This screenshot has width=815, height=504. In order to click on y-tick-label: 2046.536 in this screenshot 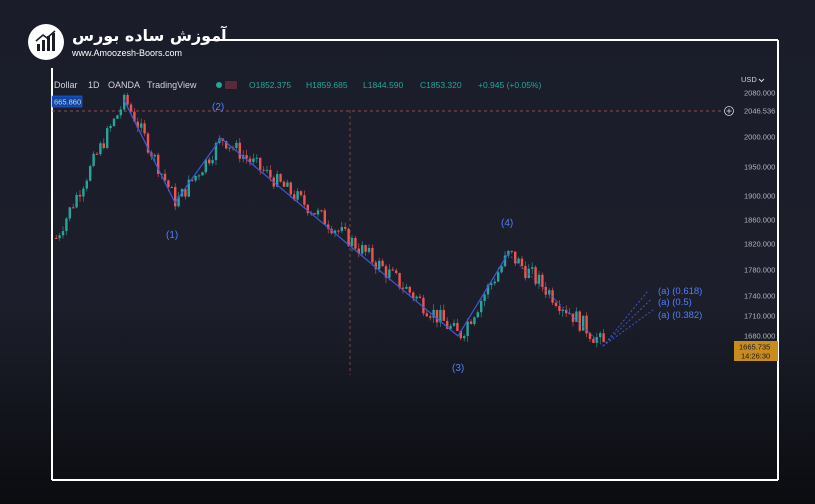, I will do `click(759, 111)`.